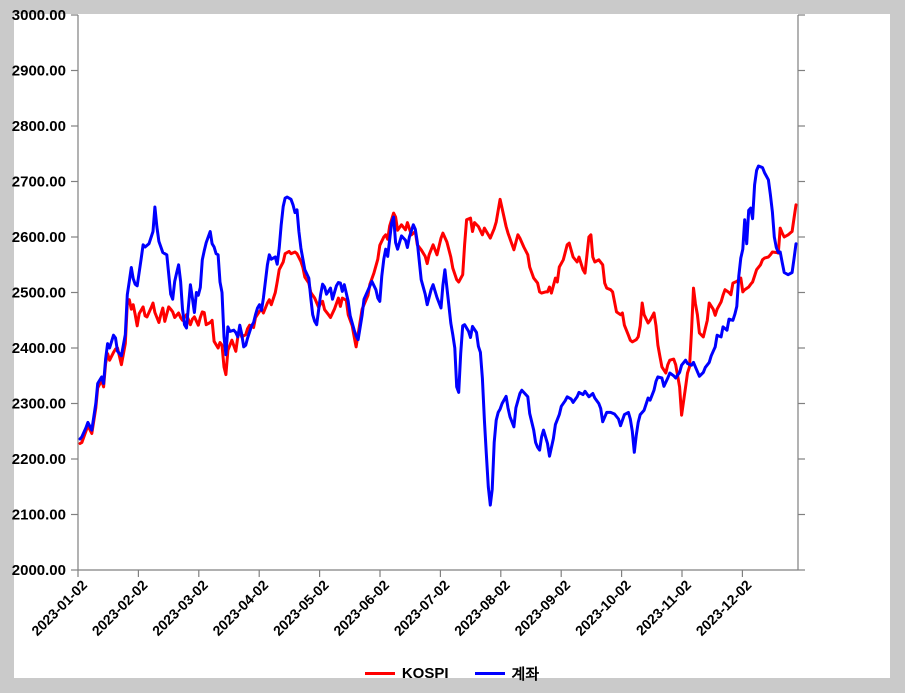 The image size is (905, 693). I want to click on account-line-swatch-icon, so click(489, 673).